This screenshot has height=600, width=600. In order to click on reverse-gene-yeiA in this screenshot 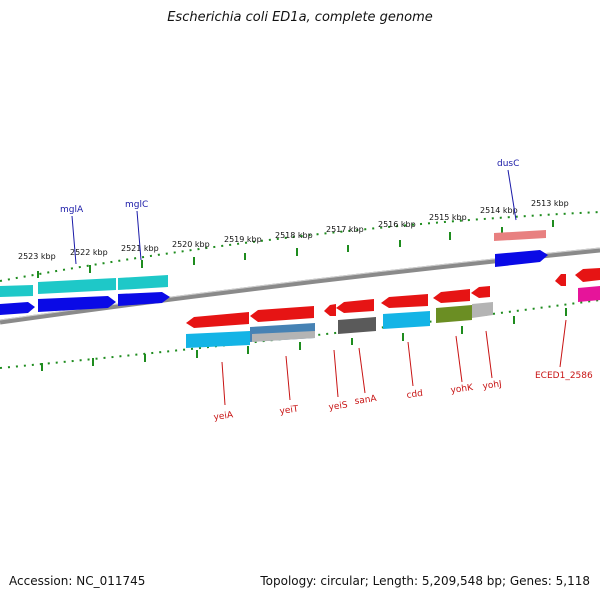, I will do `click(217, 320)`.